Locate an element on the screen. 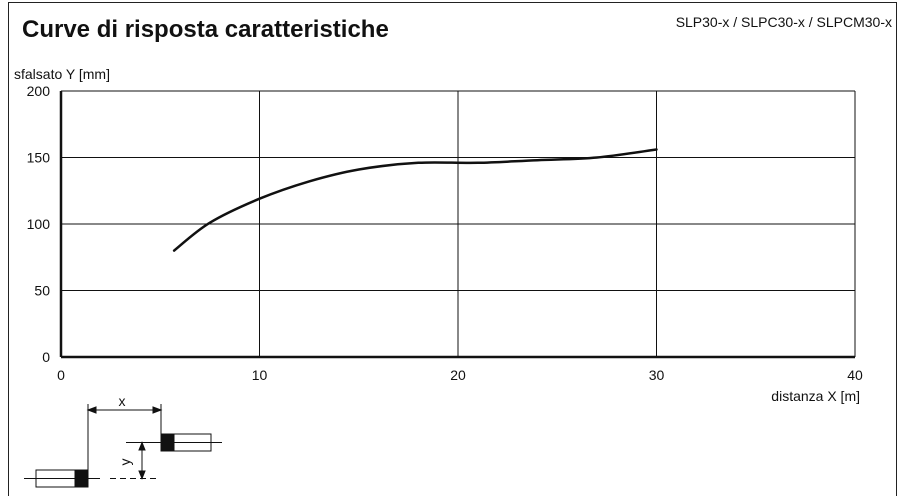 The width and height of the screenshot is (904, 499). y-arrow-top is located at coordinates (142, 446).